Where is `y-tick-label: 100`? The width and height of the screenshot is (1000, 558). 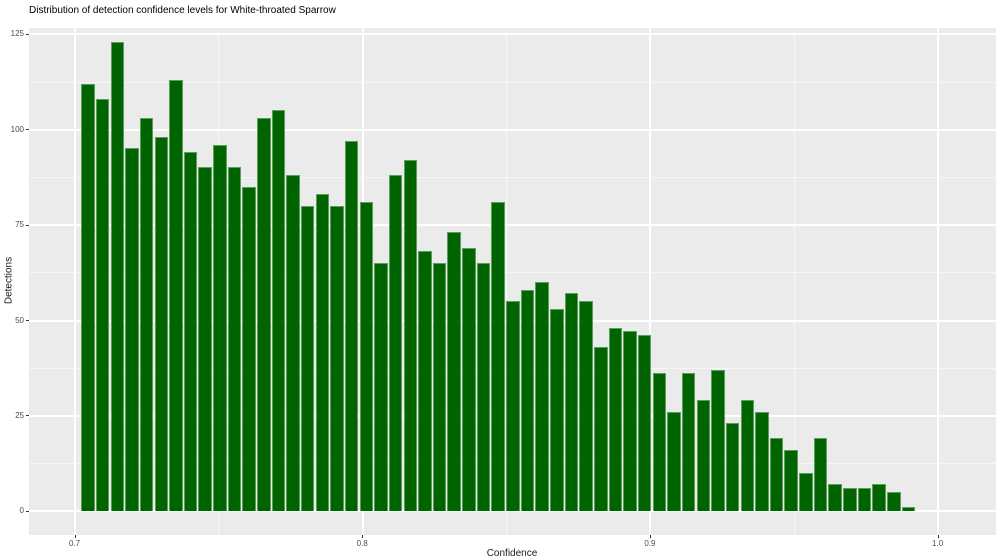 y-tick-label: 100 is located at coordinates (17, 129).